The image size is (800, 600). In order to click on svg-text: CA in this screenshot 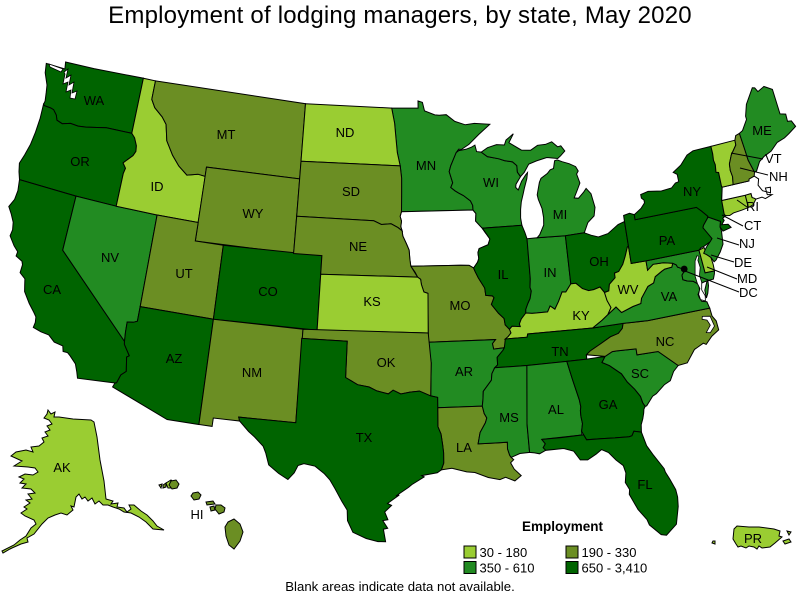, I will do `click(52, 289)`.